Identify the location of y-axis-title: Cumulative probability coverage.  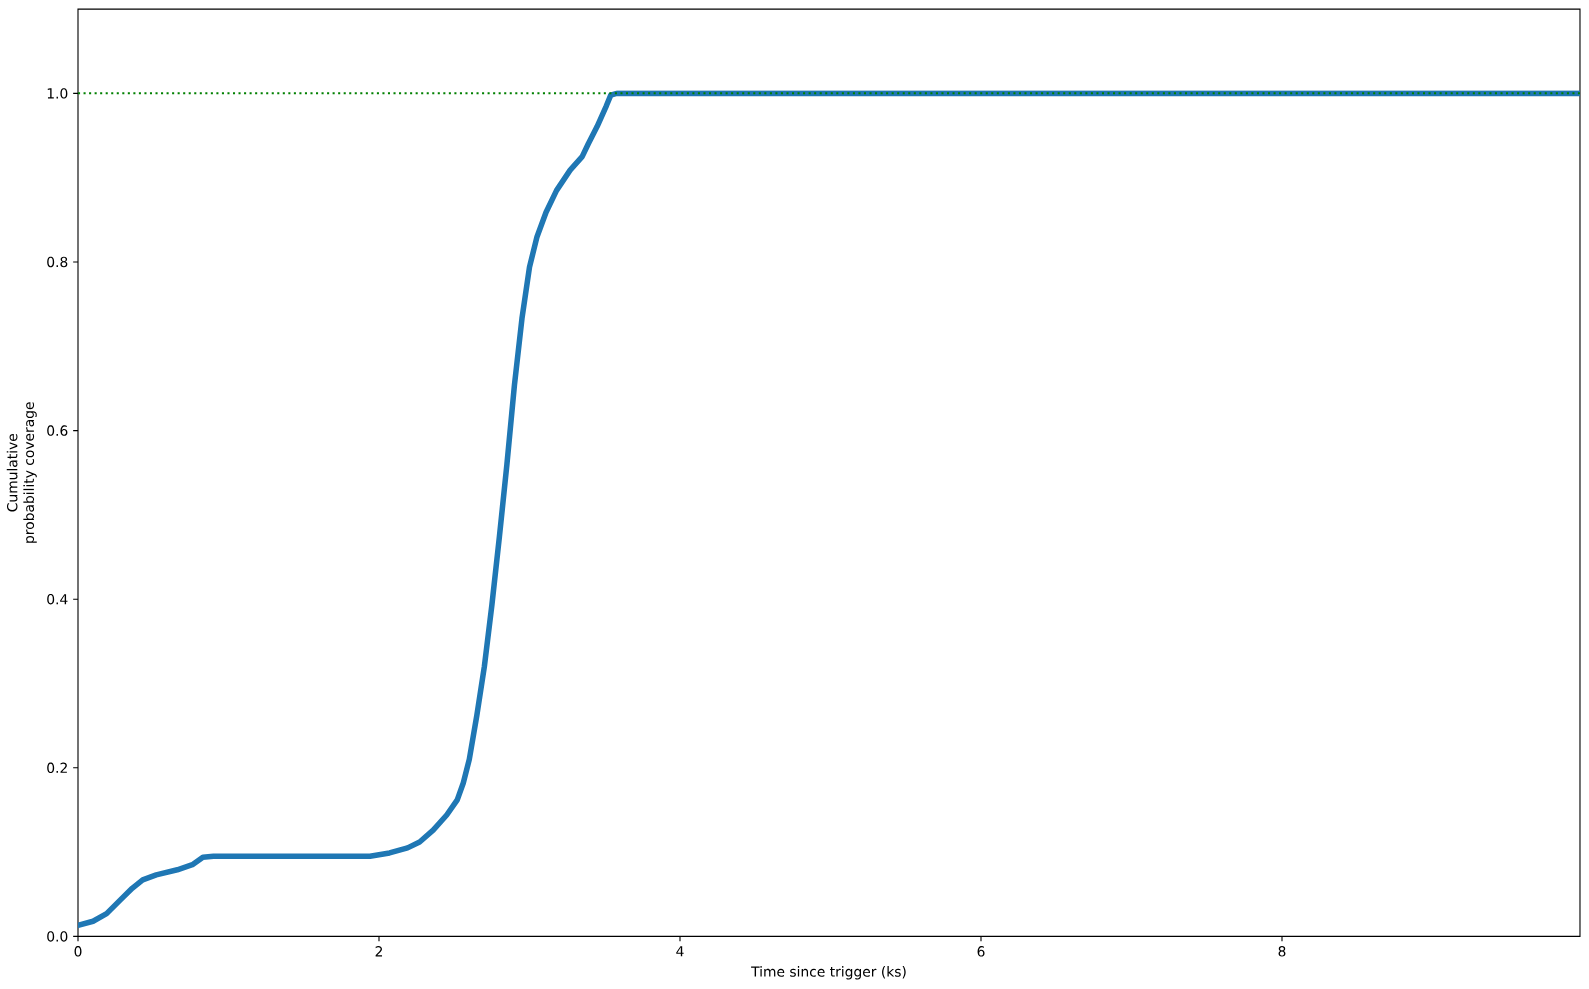
(21, 472).